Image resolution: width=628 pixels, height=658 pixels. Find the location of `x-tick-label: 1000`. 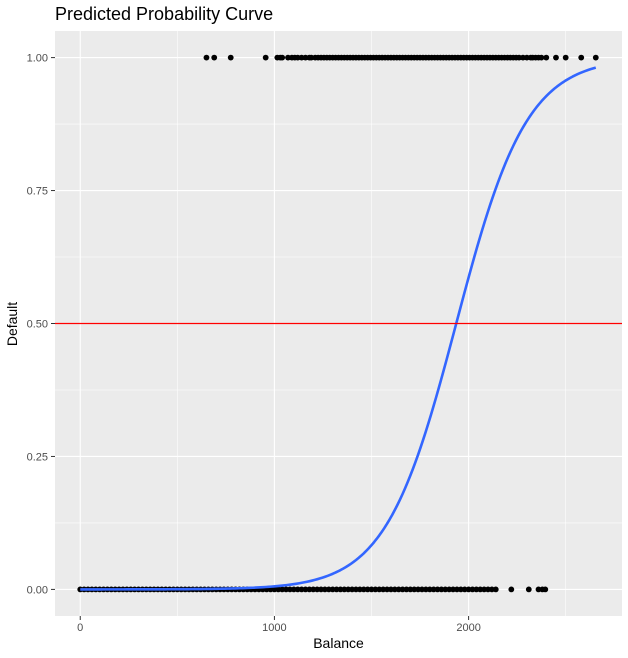

x-tick-label: 1000 is located at coordinates (274, 628).